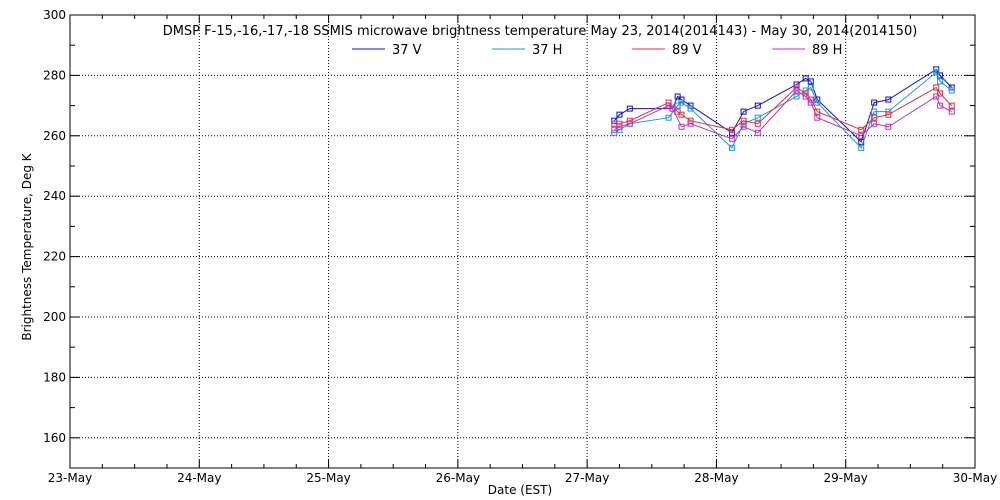 The height and width of the screenshot is (500, 1000). I want to click on series-37-h, so click(783, 110).